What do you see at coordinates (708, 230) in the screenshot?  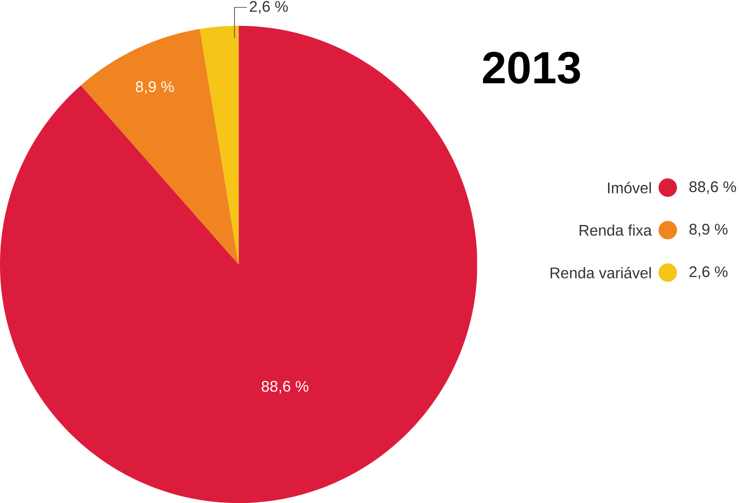 I see `text: 8,9 %` at bounding box center [708, 230].